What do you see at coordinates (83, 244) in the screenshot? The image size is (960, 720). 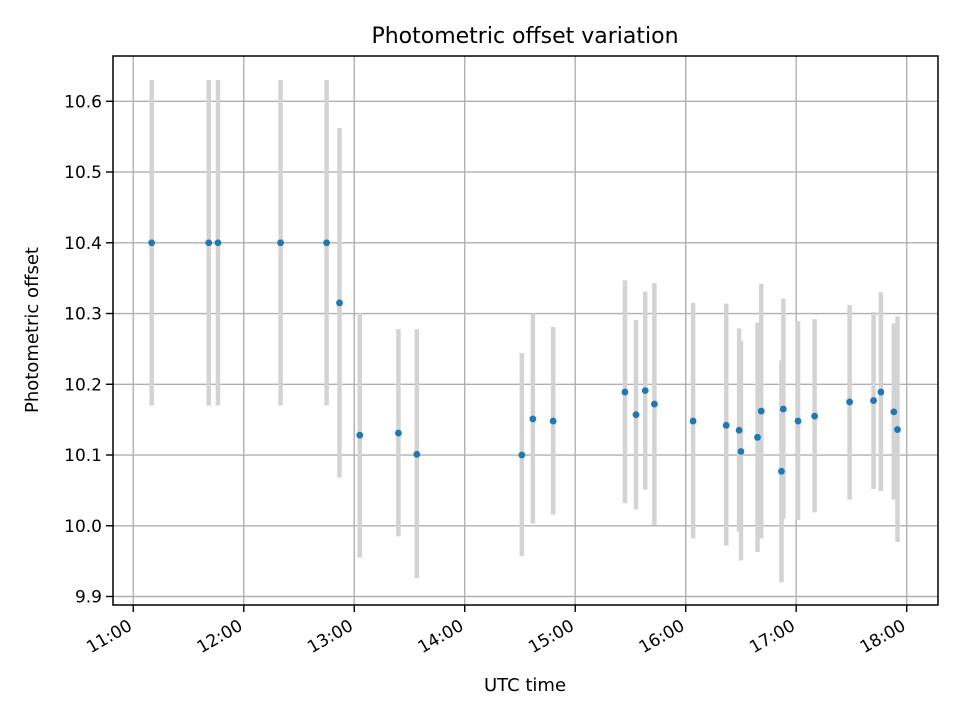 I see `y-tick-label: 10.4` at bounding box center [83, 244].